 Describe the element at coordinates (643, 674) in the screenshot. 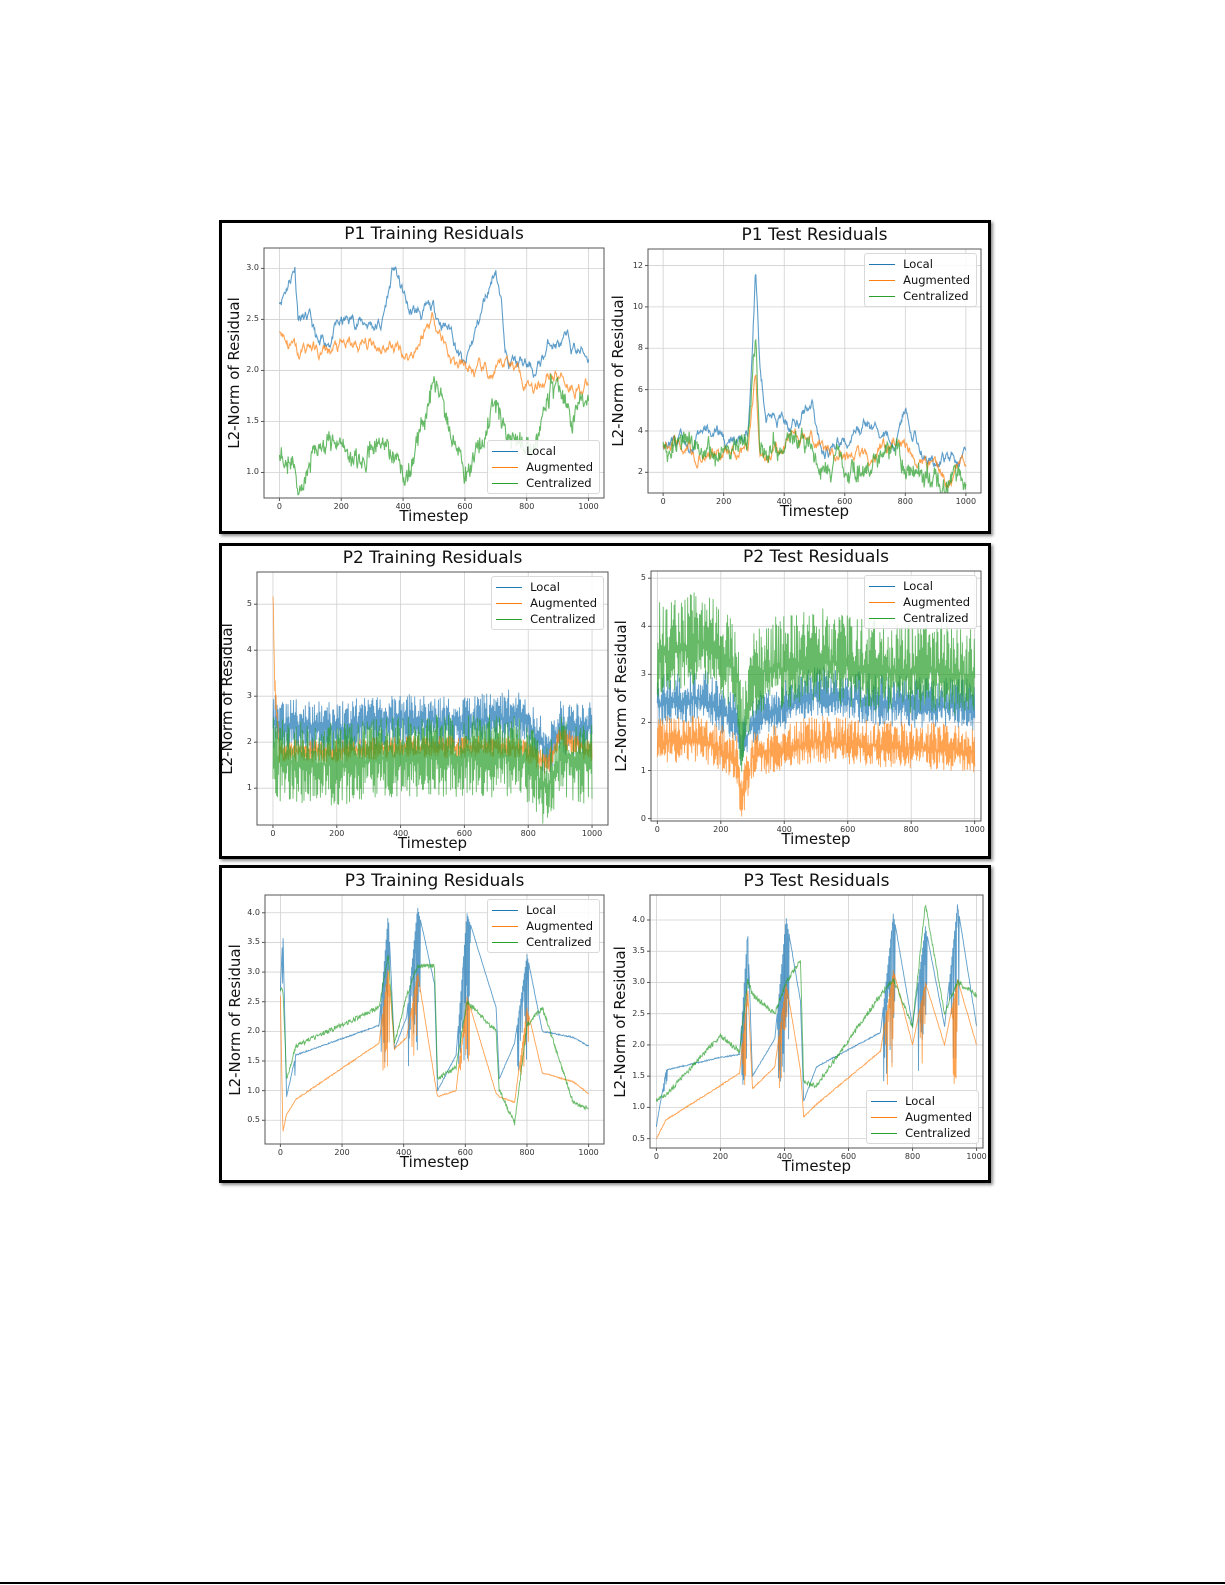

I see `y-tick-label: 3` at that location.